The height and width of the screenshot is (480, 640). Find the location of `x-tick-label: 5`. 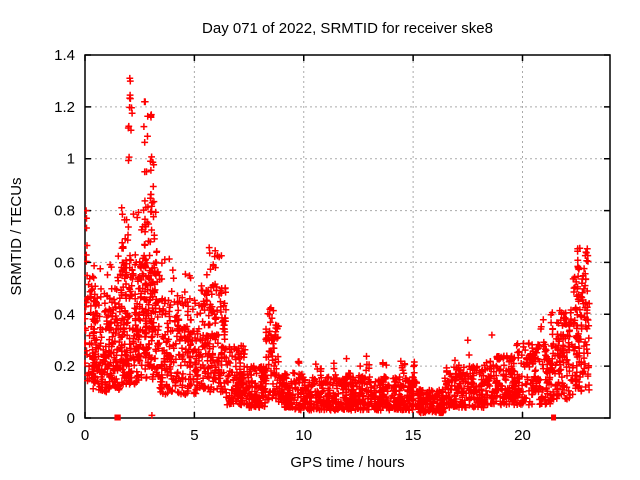

x-tick-label: 5 is located at coordinates (194, 435).